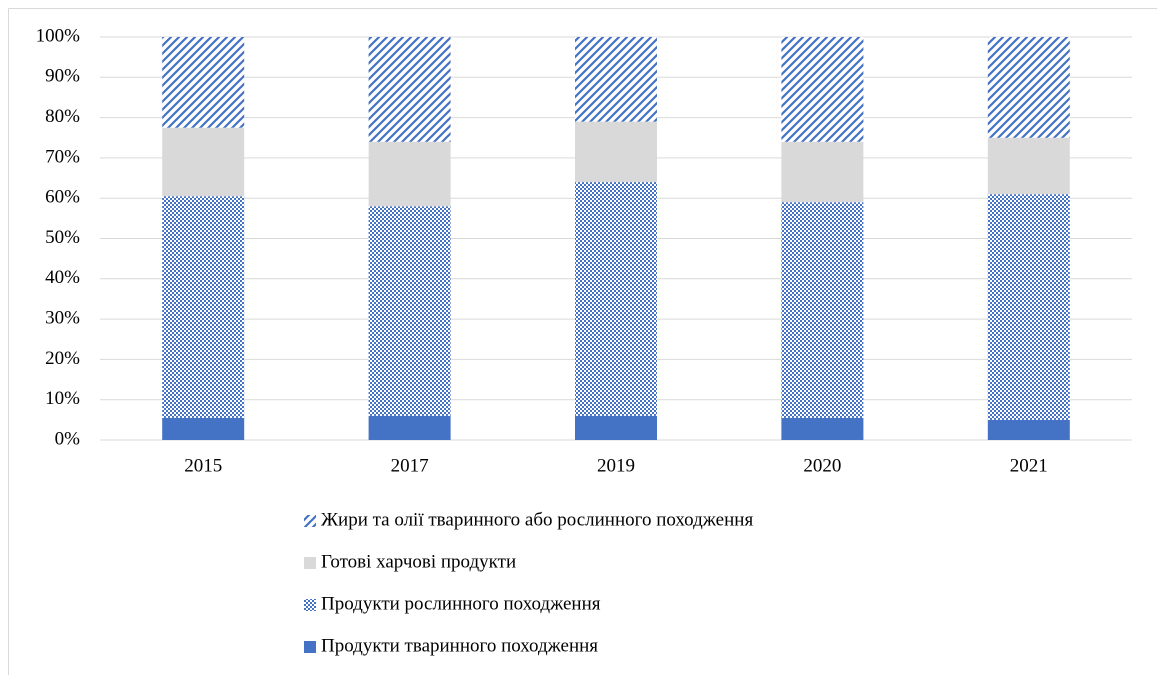  What do you see at coordinates (62, 116) in the screenshot?
I see `y-tick-label: 80%` at bounding box center [62, 116].